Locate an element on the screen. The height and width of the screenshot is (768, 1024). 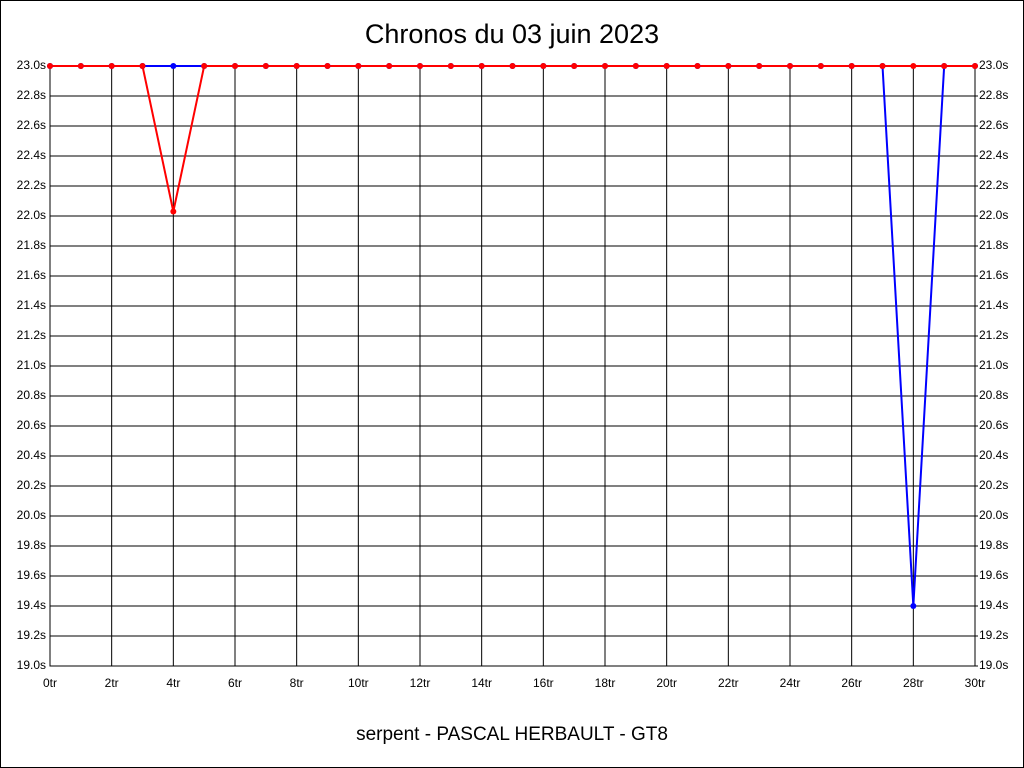
y2-tick-label: 21.0s is located at coordinates (993, 365).